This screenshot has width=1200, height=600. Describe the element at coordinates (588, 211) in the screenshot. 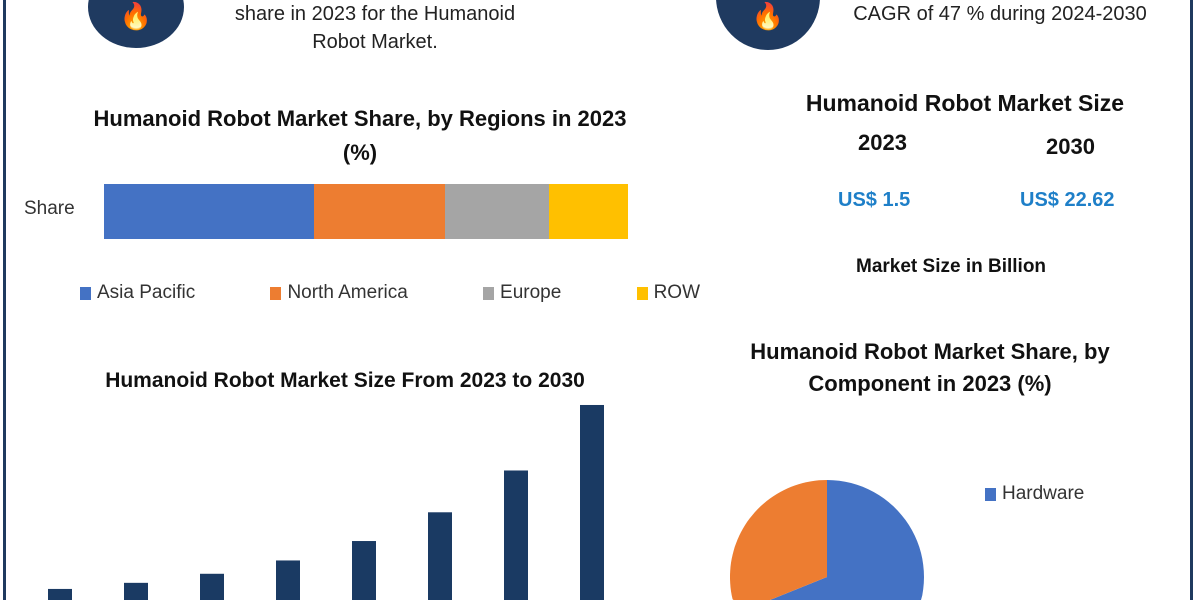

I see `stack-segment-row` at that location.